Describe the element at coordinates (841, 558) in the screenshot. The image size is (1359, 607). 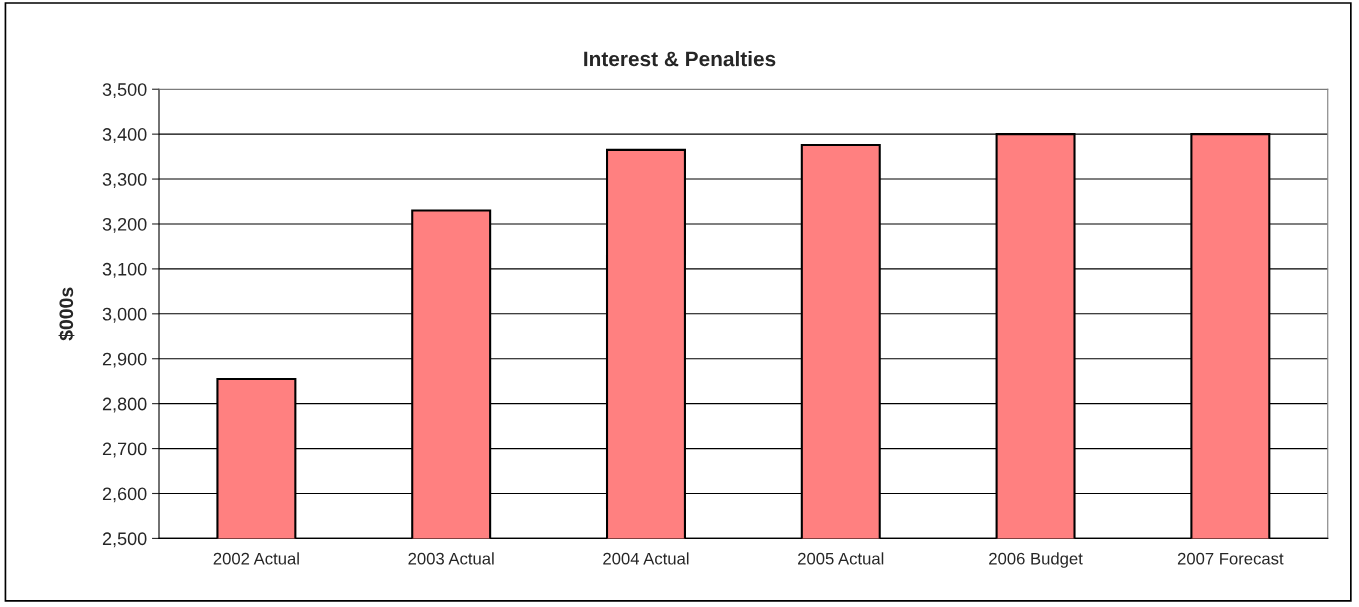
I see `x-tick-label: 2005 Actual` at that location.